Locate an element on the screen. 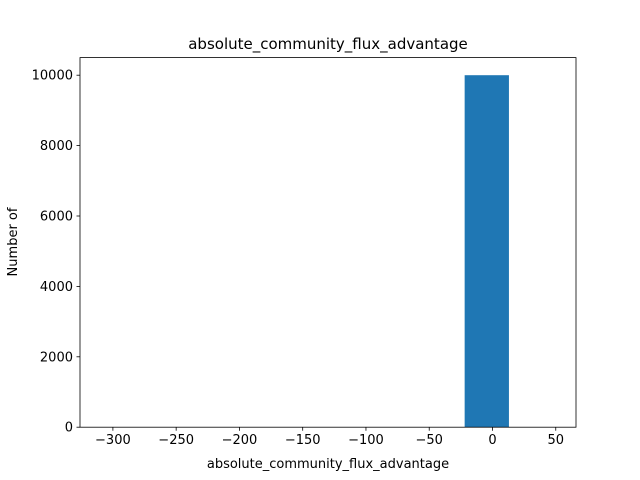 The width and height of the screenshot is (640, 480). y-tick-label: 0 is located at coordinates (69, 428).